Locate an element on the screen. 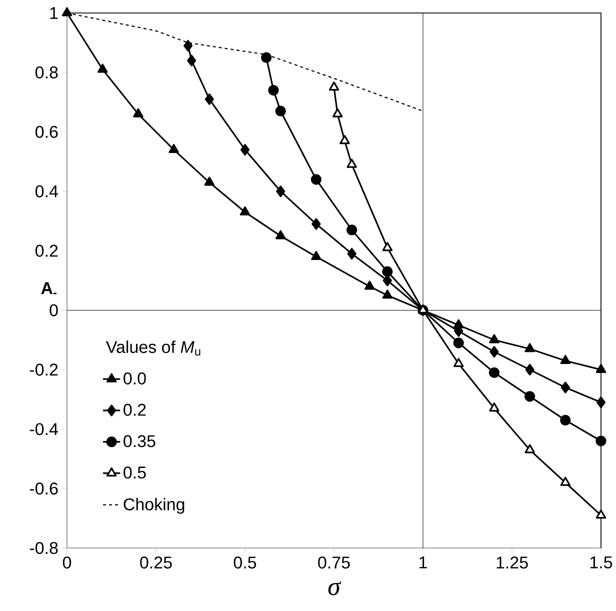 This screenshot has width=616, height=611. legend-label: Choking is located at coordinates (154, 506).